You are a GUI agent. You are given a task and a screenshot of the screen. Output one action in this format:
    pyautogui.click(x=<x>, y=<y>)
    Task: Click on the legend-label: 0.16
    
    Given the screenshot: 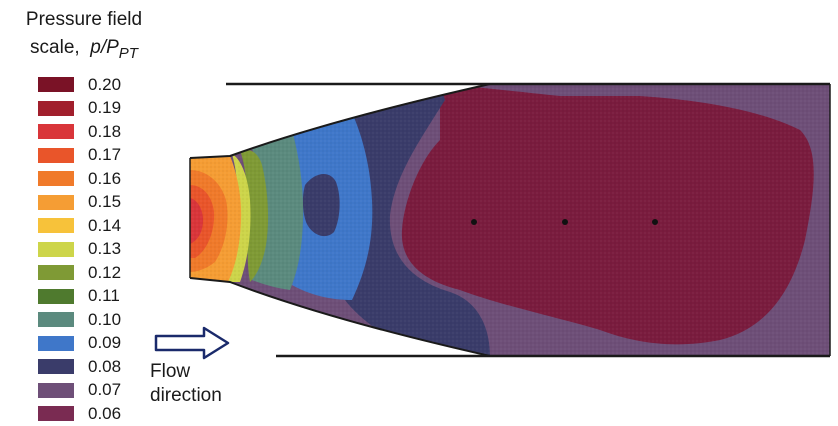 What is the action you would take?
    pyautogui.click(x=105, y=178)
    